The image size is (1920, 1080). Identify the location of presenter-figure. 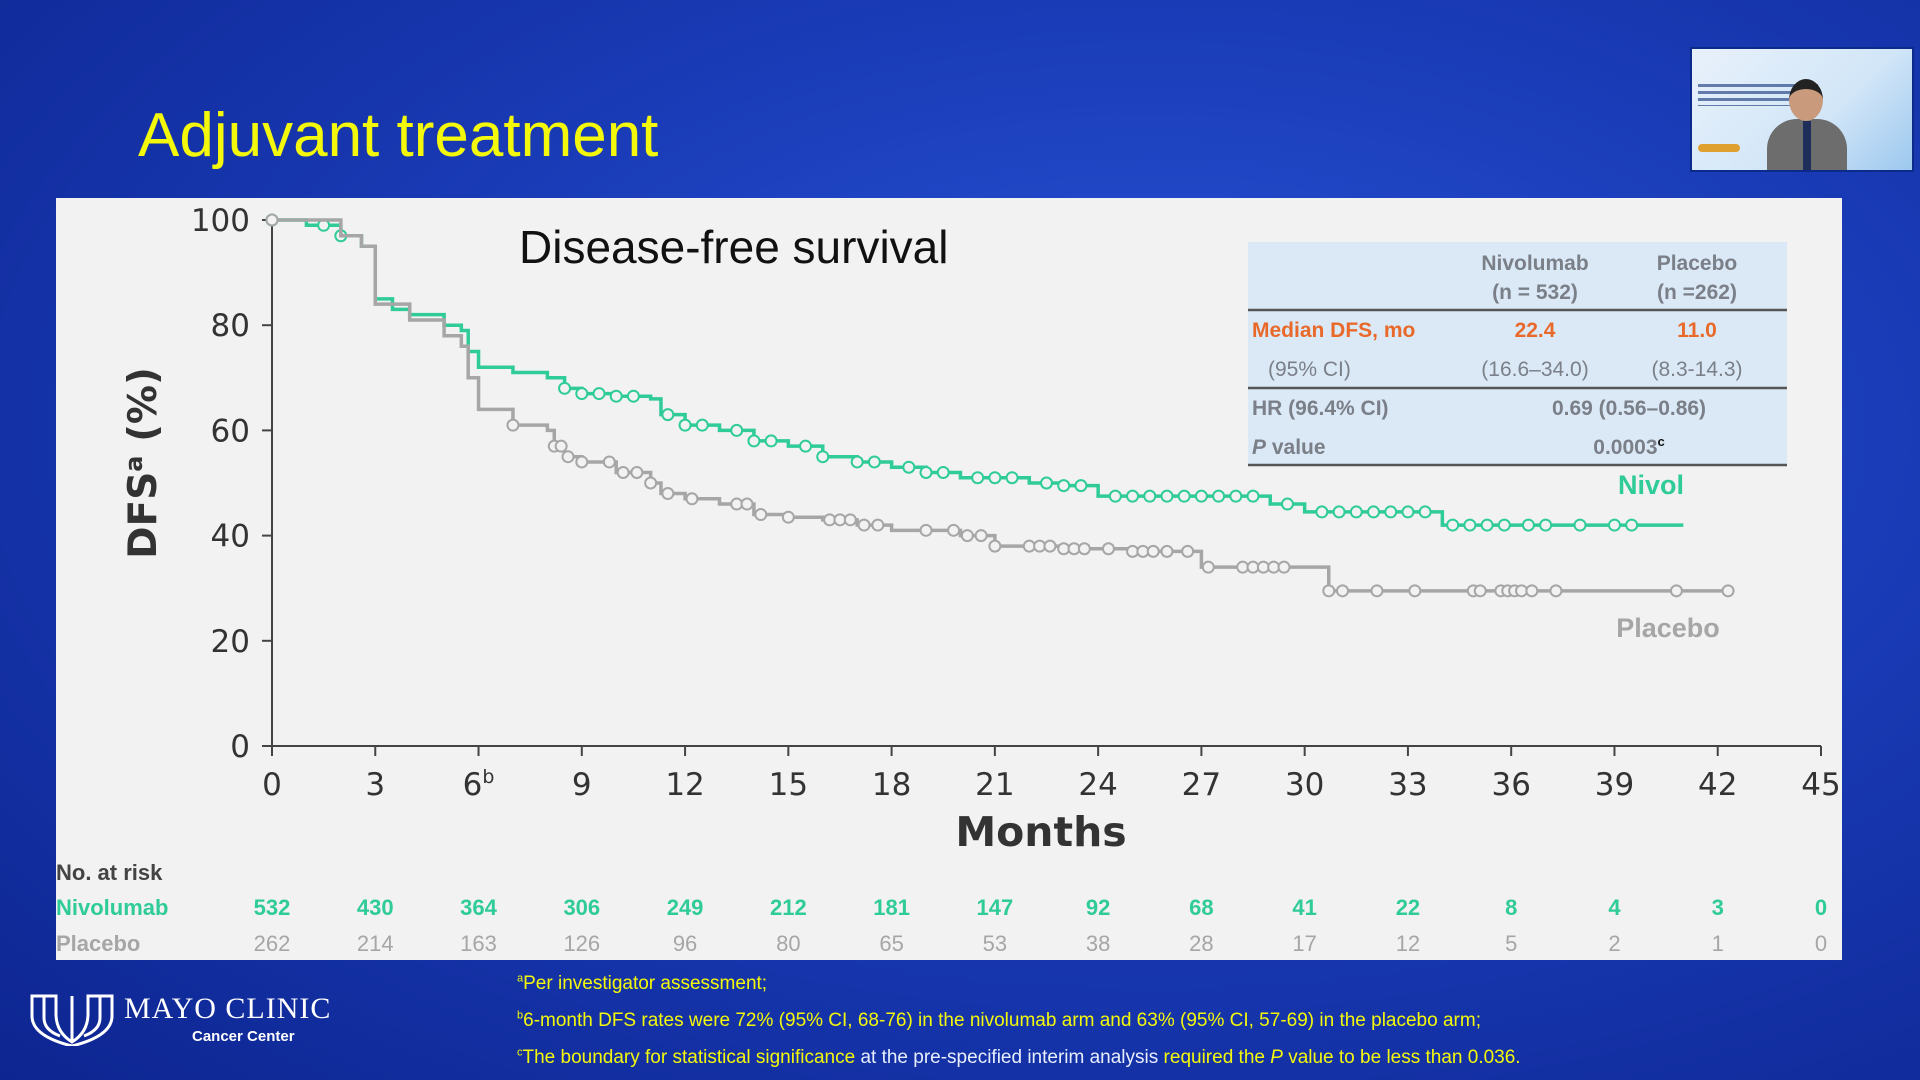
(1807, 124).